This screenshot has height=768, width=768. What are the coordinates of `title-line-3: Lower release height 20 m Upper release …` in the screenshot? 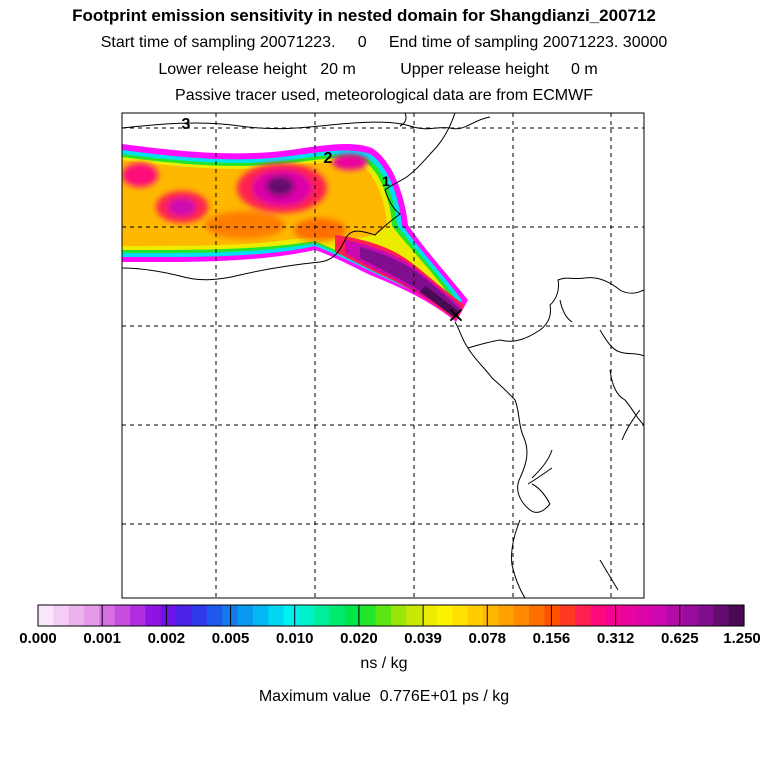 It's located at (378, 69).